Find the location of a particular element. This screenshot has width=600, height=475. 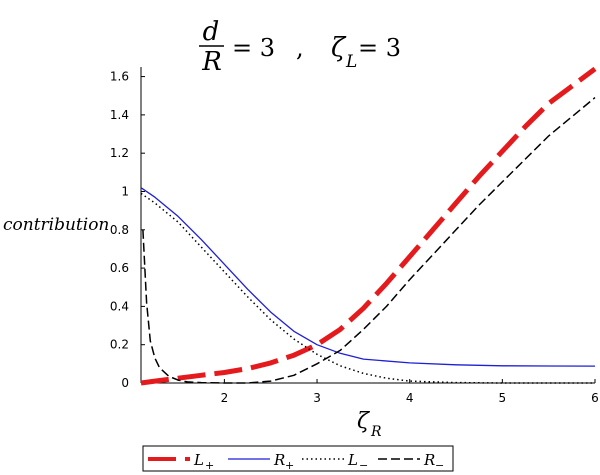

legend-label-0: L is located at coordinates (198, 460).